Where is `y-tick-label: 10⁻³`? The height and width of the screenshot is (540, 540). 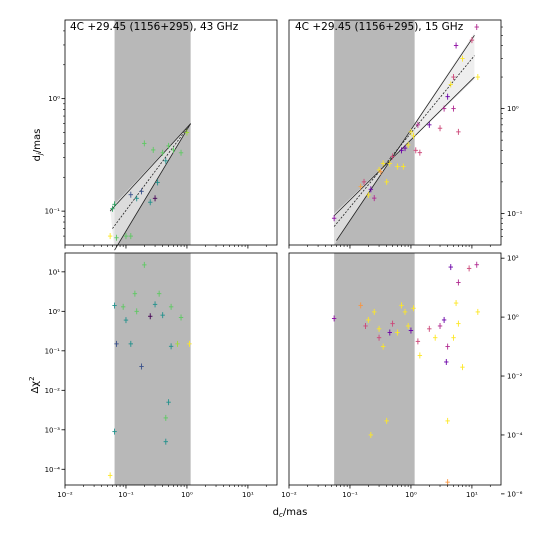
y-tick-label: 10⁻³ is located at coordinates (53, 430).